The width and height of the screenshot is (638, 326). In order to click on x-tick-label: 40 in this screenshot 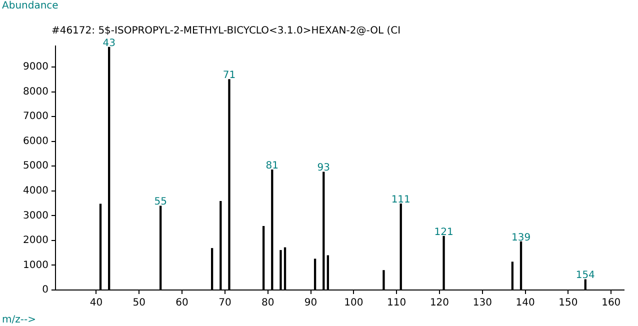, I will do `click(96, 303)`.